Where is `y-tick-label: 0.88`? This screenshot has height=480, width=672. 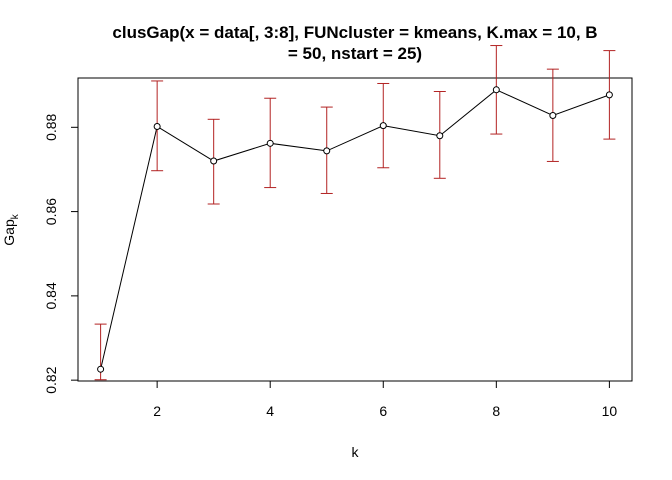
y-tick-label: 0.88 is located at coordinates (51, 126).